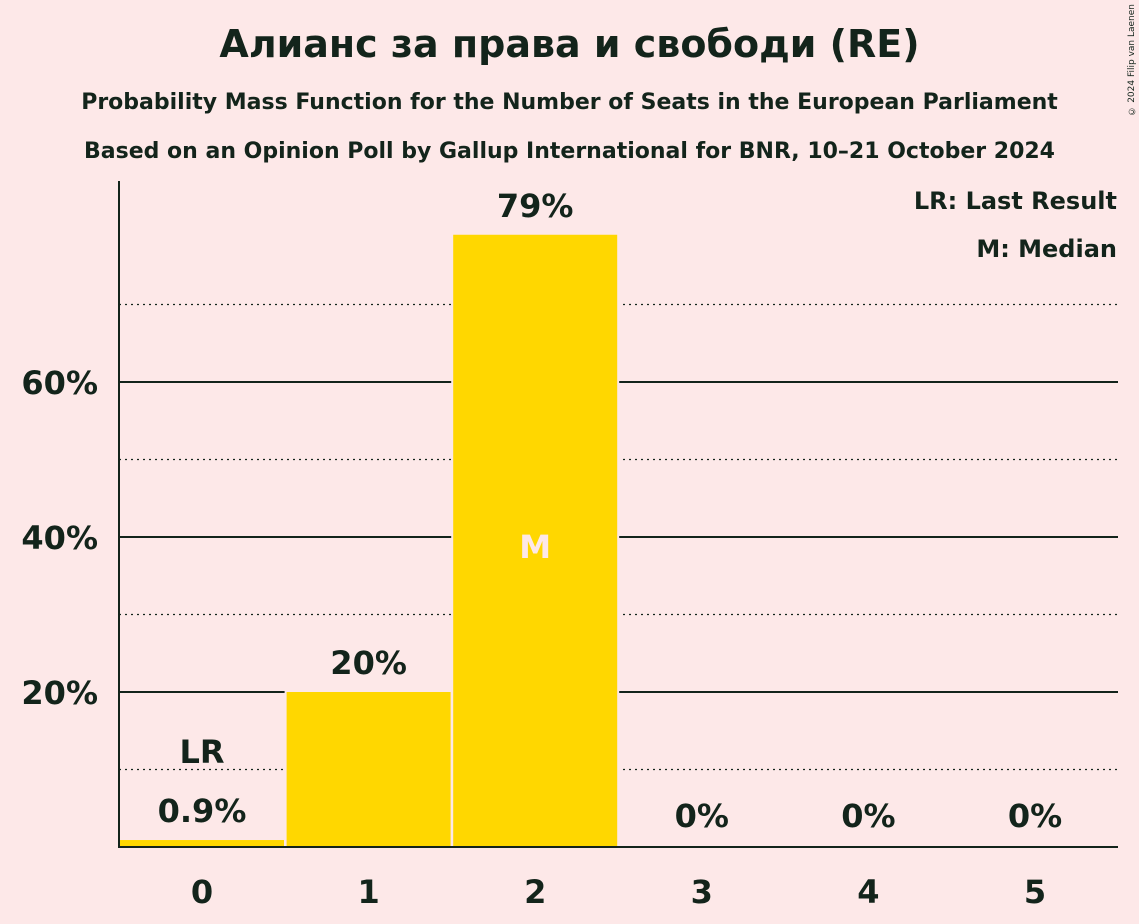 This screenshot has width=1139, height=924. Describe the element at coordinates (1046, 249) in the screenshot. I see `legend-median: M: Median` at that location.